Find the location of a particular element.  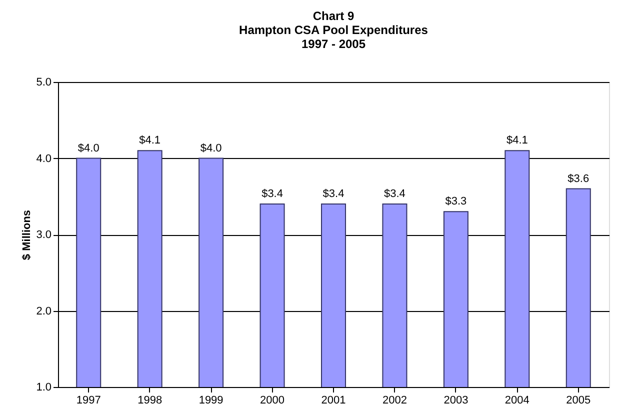

y-tick-label: 5.0 is located at coordinates (44, 82).